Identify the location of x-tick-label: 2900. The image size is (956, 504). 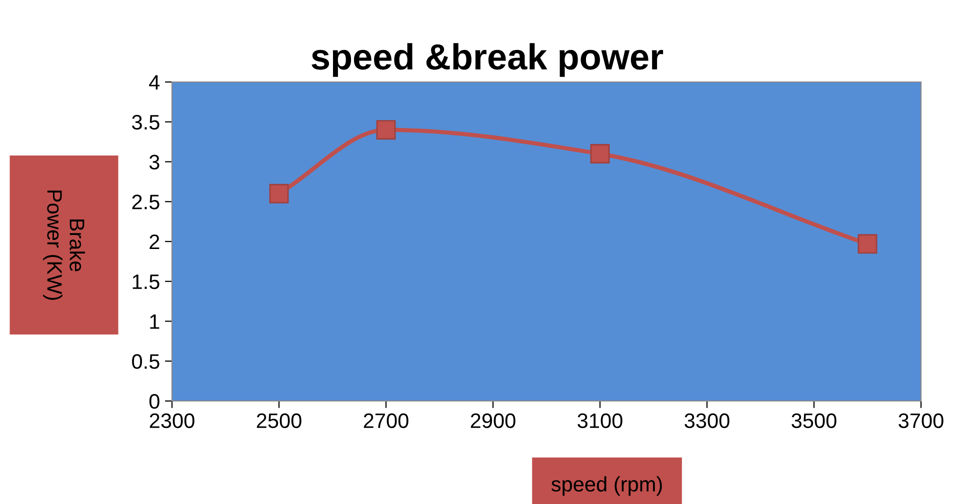
(493, 420).